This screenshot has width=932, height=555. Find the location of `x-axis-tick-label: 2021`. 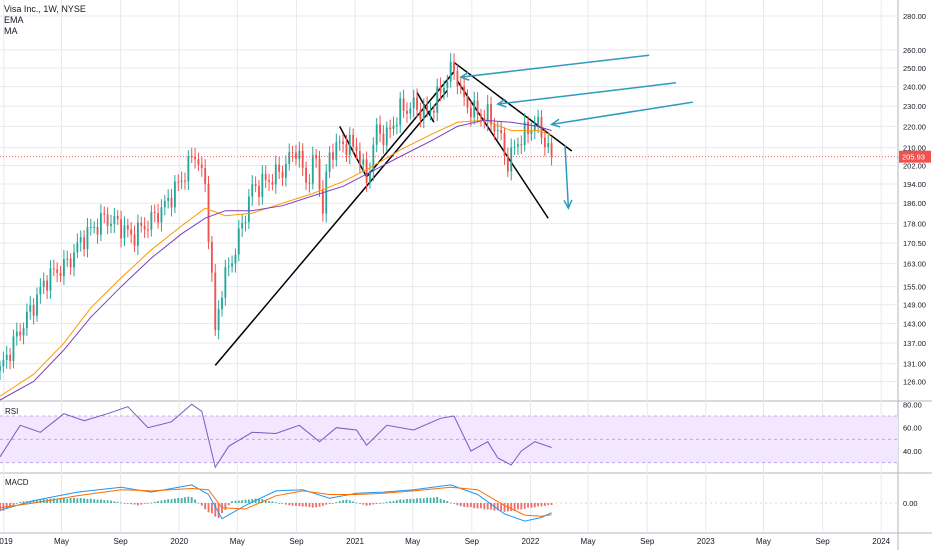

x-axis-tick-label: 2021 is located at coordinates (355, 541).